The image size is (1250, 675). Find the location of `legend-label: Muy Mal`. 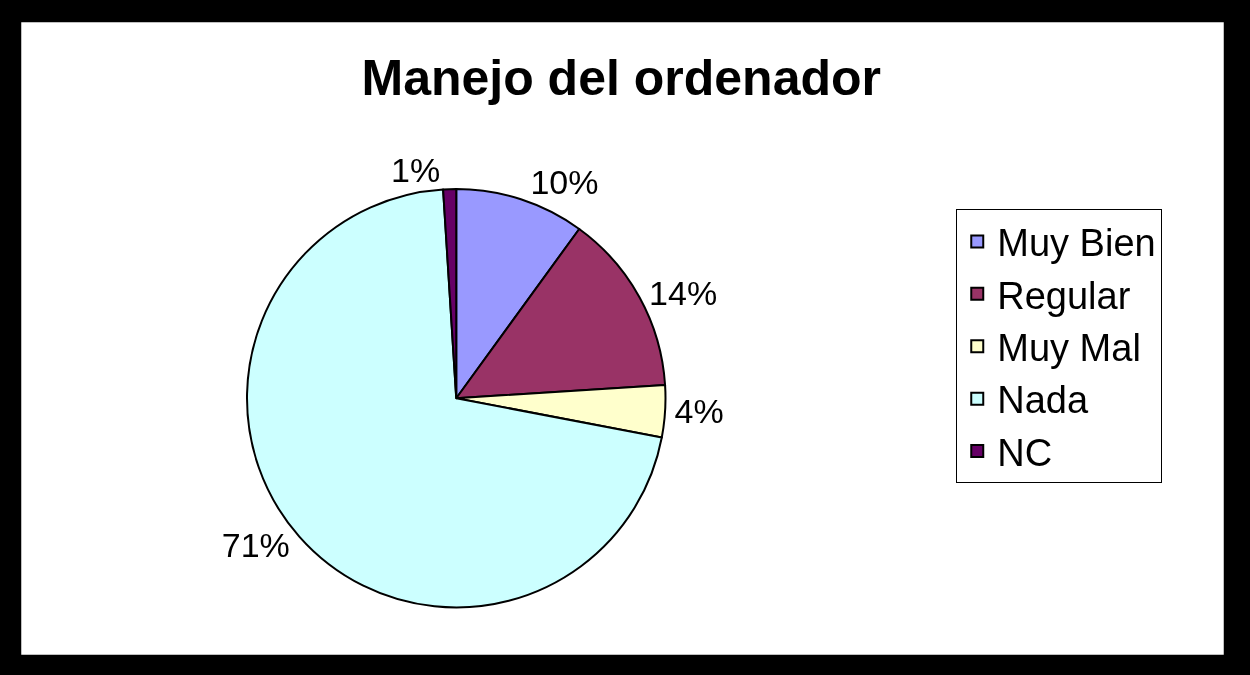

legend-label: Muy Mal is located at coordinates (1069, 348).